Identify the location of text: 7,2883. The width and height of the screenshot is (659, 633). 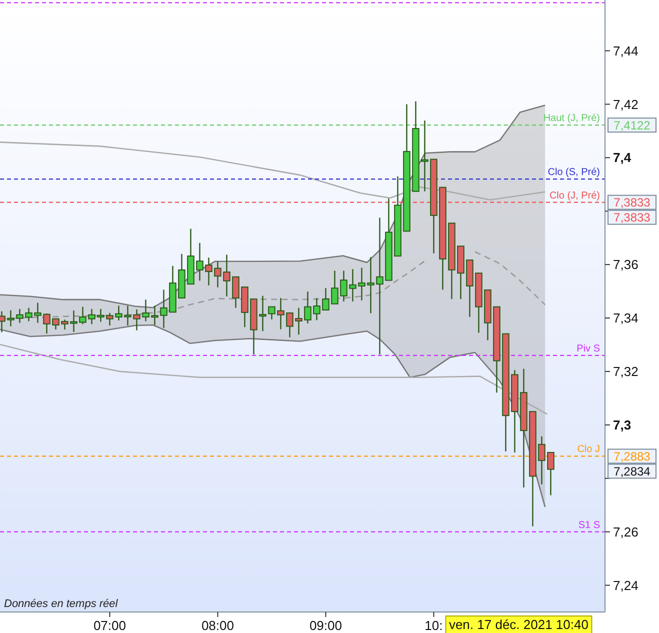
(632, 456).